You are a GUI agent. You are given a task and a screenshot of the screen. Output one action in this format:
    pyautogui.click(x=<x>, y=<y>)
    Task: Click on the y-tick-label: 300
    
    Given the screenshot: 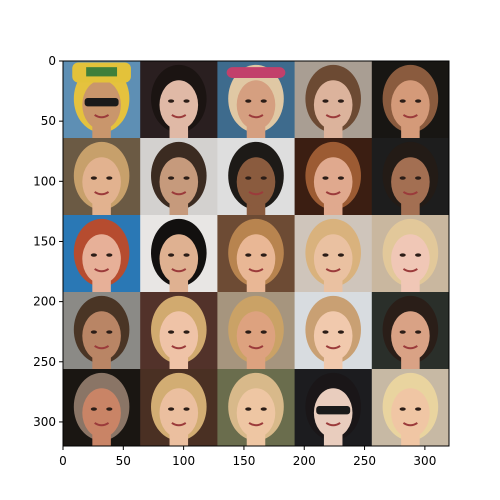 What is the action you would take?
    pyautogui.click(x=44, y=422)
    